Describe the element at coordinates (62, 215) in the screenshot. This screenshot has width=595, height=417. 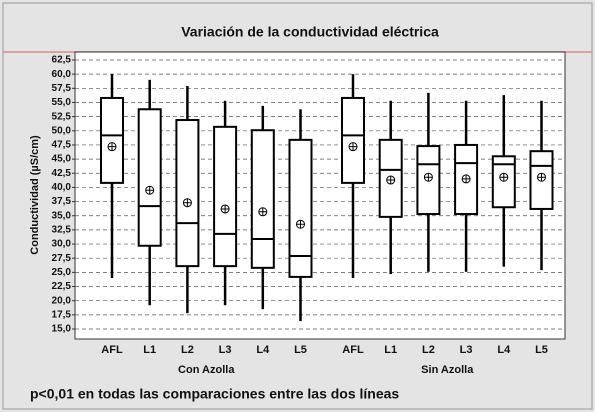
I see `y-tick-label: 35,0` at that location.